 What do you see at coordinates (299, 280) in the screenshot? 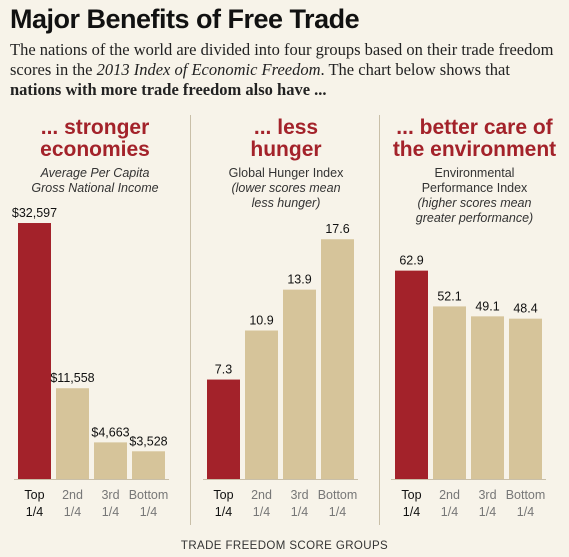
I see `data-label: 13.9` at bounding box center [299, 280].